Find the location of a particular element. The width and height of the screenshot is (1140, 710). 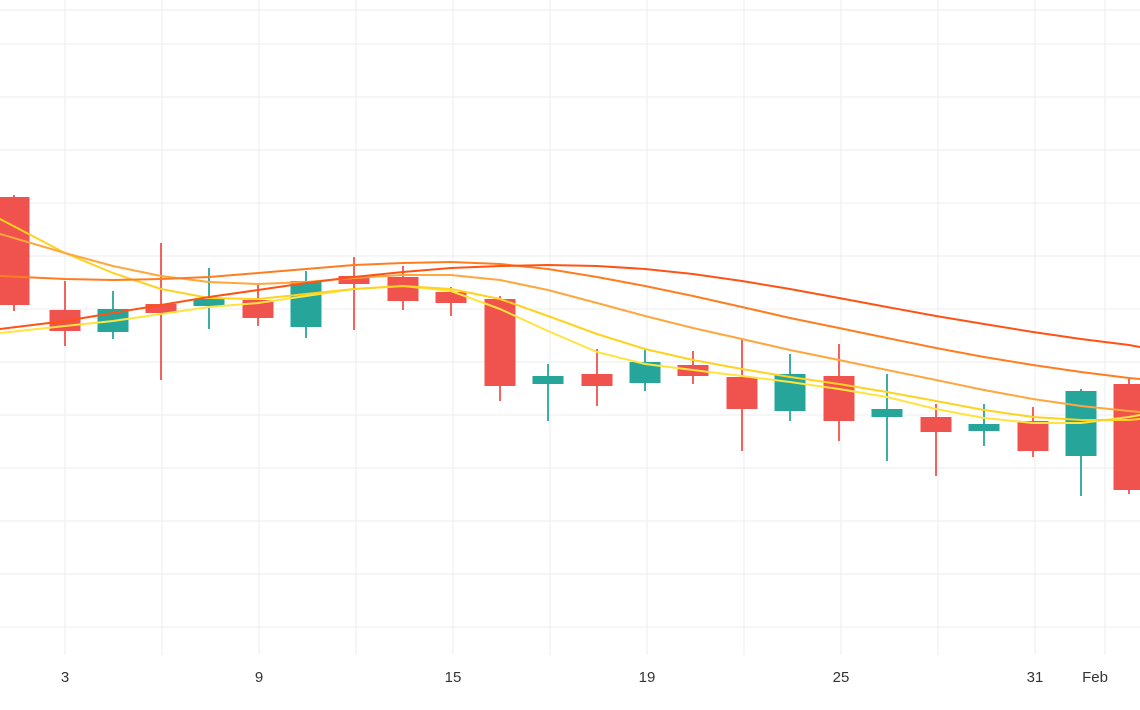

x-axis-tick-label: 3 is located at coordinates (65, 677).